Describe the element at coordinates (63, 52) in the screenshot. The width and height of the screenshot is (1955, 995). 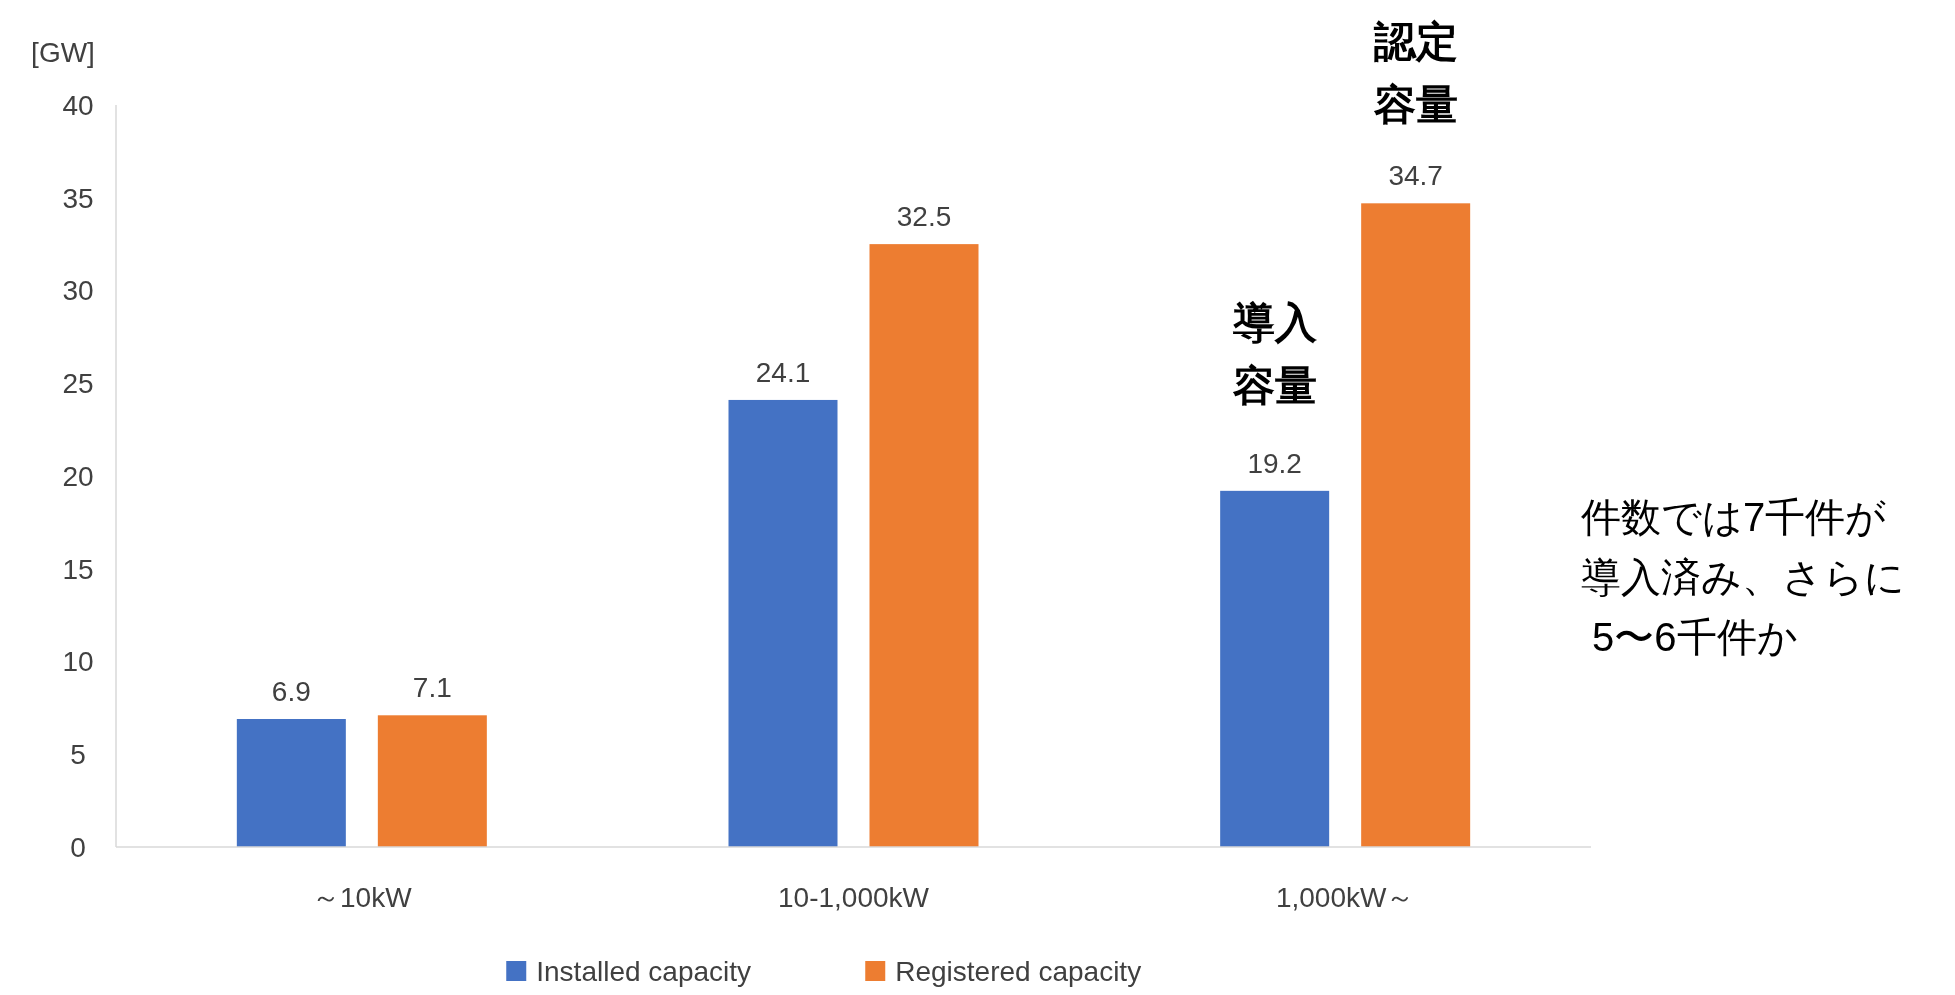
I see `y-axis-title: [GW]` at that location.